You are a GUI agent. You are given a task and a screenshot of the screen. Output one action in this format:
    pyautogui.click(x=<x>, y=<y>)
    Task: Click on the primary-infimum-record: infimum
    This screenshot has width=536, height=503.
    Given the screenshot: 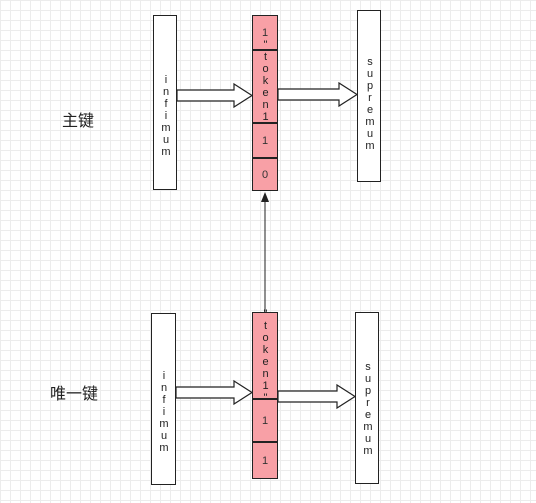 What is the action you would take?
    pyautogui.click(x=165, y=102)
    